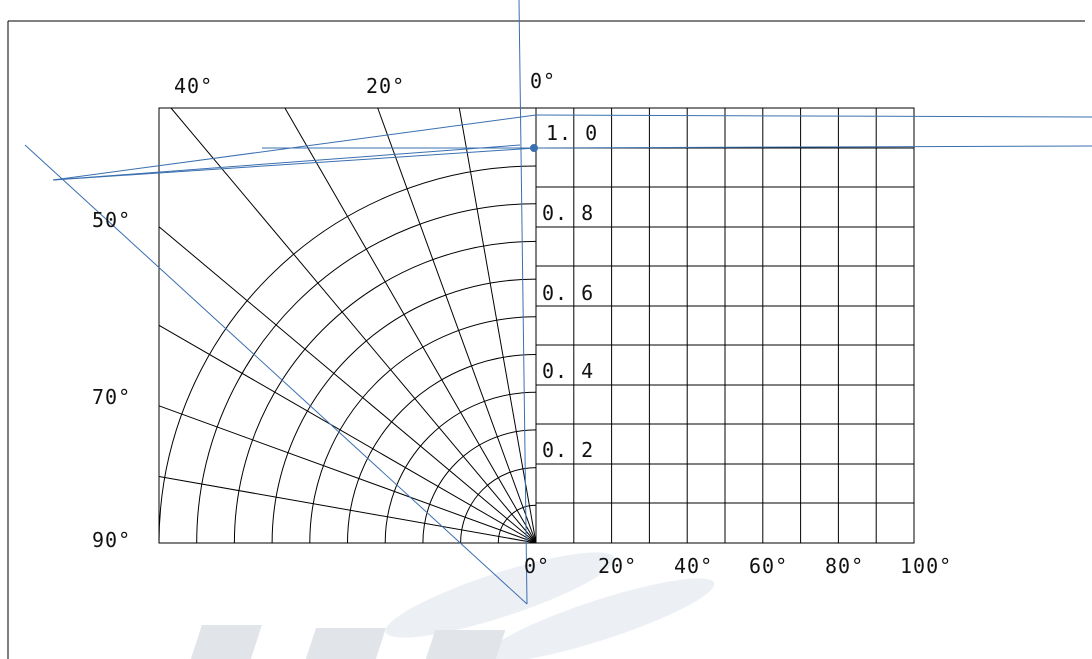 This screenshot has height=659, width=1092. What do you see at coordinates (568, 213) in the screenshot?
I see `radius-label-0-8: 0. 8` at bounding box center [568, 213].